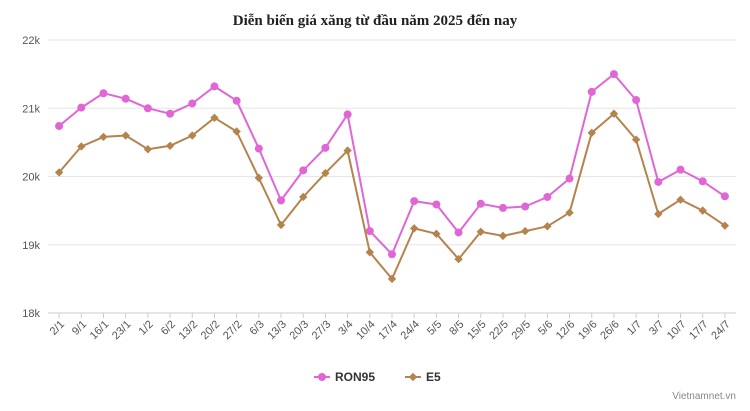 The width and height of the screenshot is (750, 411). I want to click on x-tick-label: 26/6, so click(610, 330).